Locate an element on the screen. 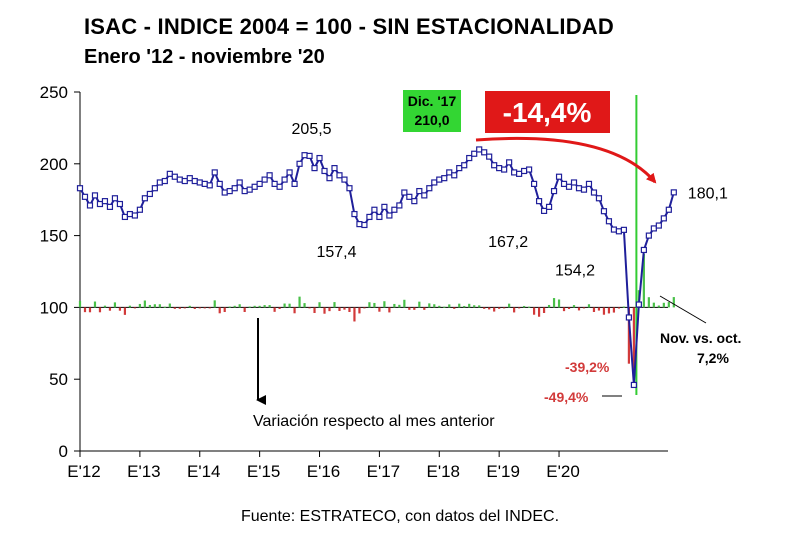 The height and width of the screenshot is (541, 800). peak-callout-box is located at coordinates (432, 111).